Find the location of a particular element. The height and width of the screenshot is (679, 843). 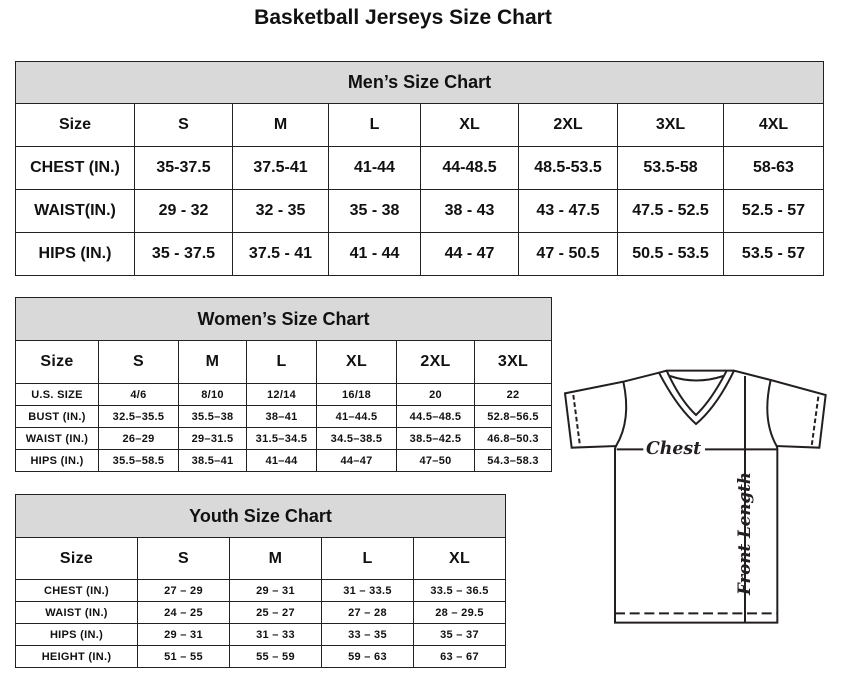

table-cell: 31 – 33.5 is located at coordinates (367, 590).